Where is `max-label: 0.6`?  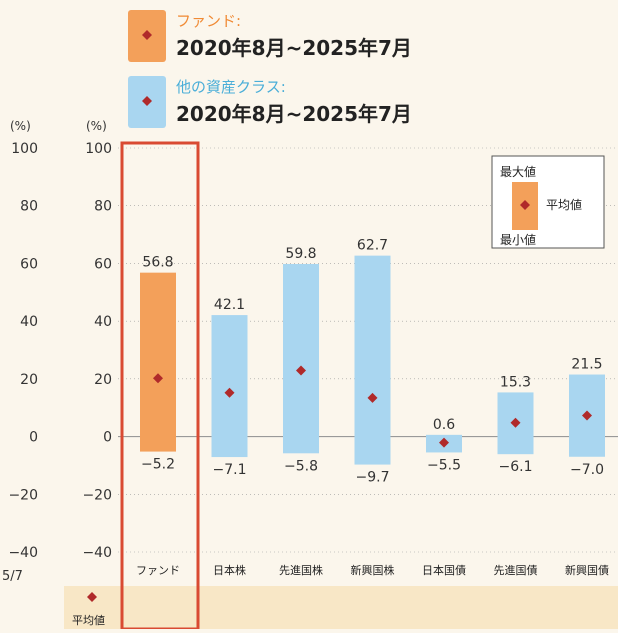
max-label: 0.6 is located at coordinates (444, 425).